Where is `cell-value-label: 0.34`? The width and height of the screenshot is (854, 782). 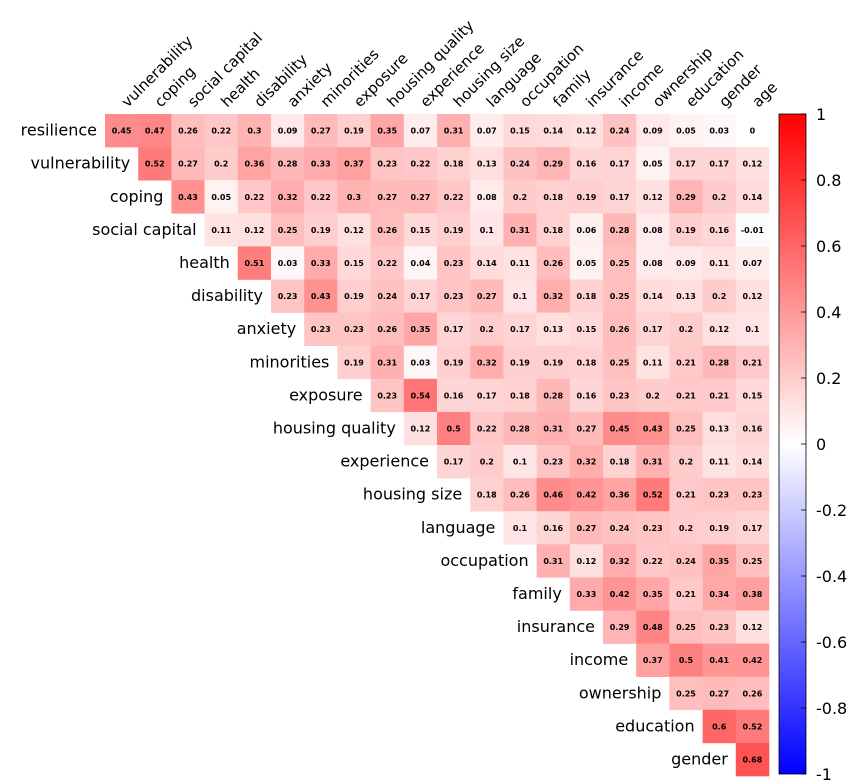 cell-value-label: 0.34 is located at coordinates (719, 594).